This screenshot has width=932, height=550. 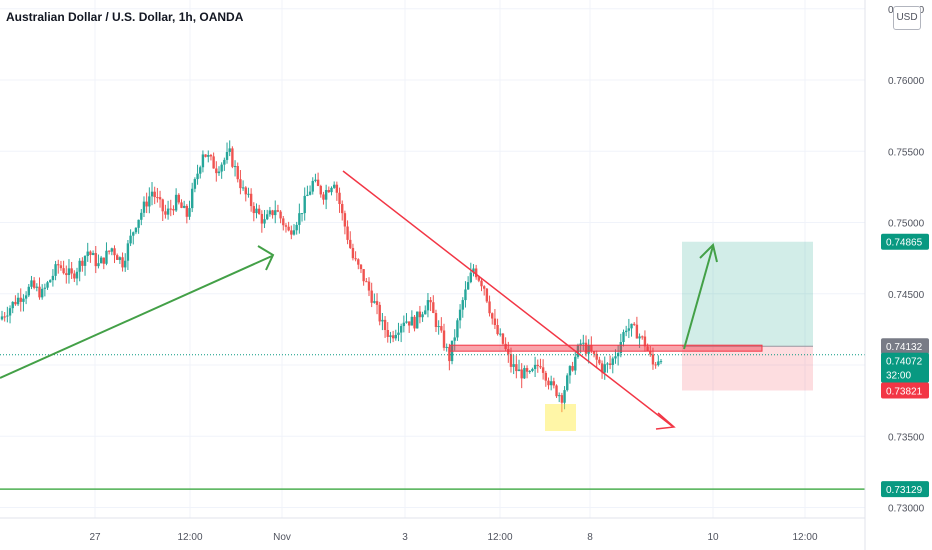 What do you see at coordinates (907, 18) in the screenshot?
I see `currency-badge: USD` at bounding box center [907, 18].